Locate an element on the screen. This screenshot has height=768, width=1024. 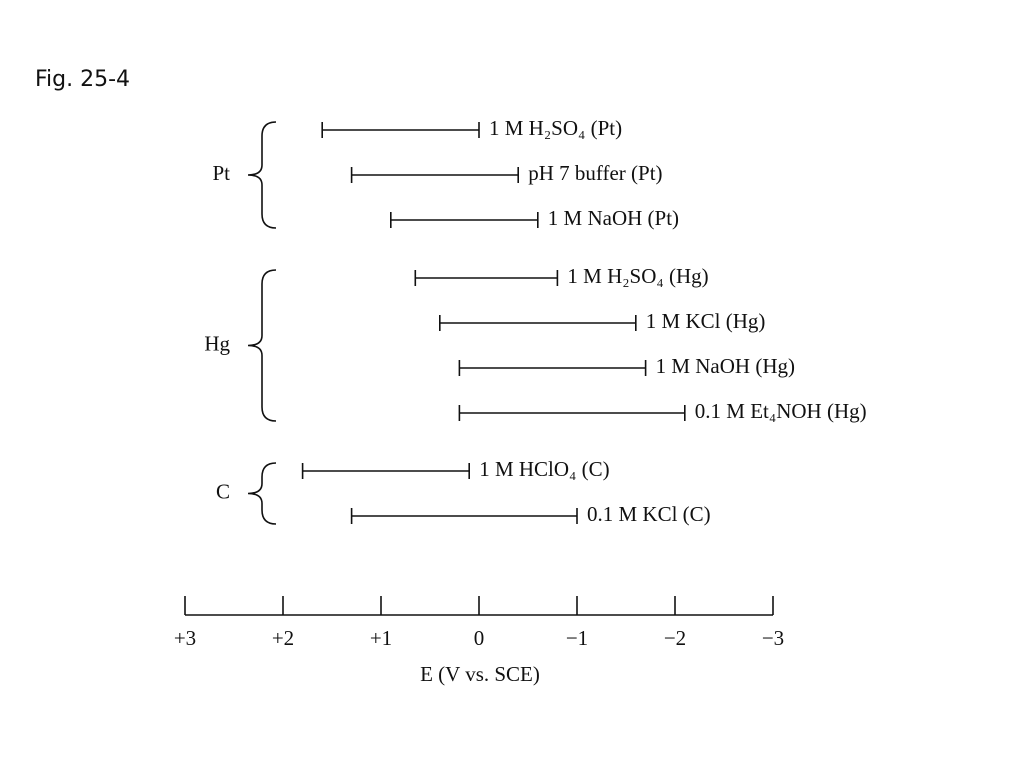
bar-label: 1 M HClO₄ (C) is located at coordinates (544, 469).